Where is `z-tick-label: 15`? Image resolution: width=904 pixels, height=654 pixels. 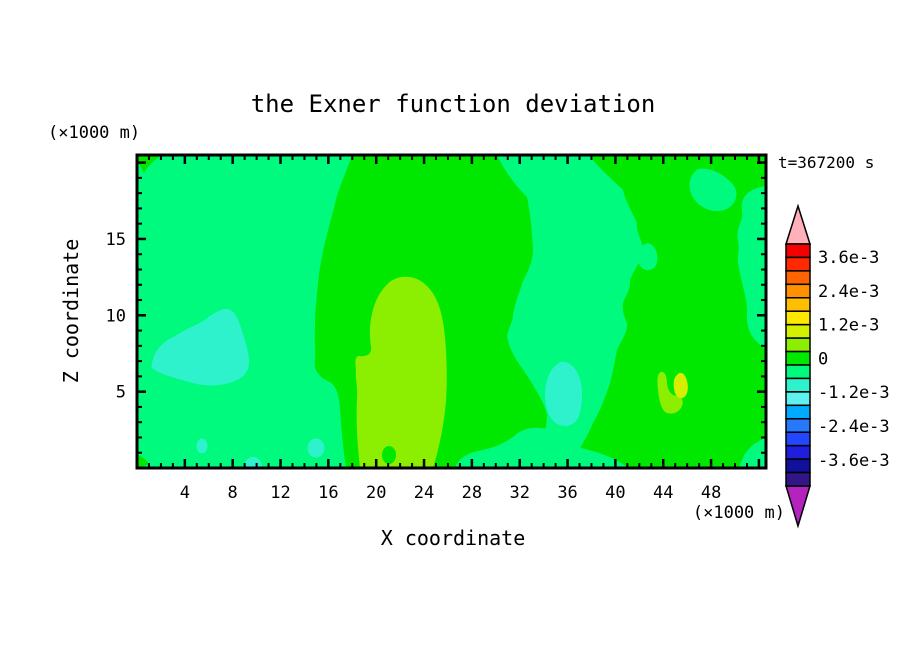 z-tick-label: 15 is located at coordinates (116, 240).